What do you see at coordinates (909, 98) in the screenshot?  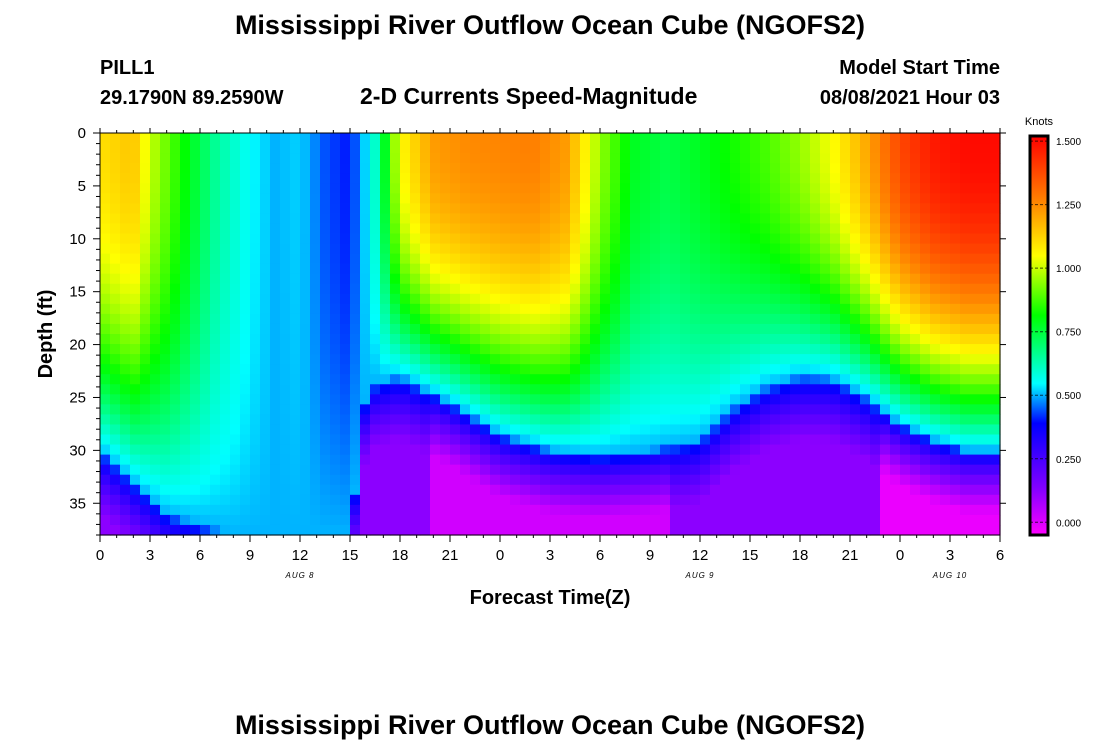 I see `model-start-value: 08/08/2021 Hour 03` at bounding box center [909, 98].